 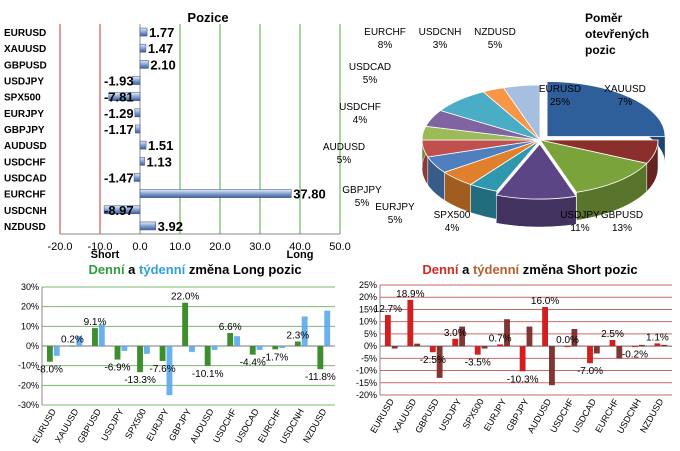 What do you see at coordinates (25, 49) in the screenshot?
I see `positions-category-label: XAUUSD` at bounding box center [25, 49].